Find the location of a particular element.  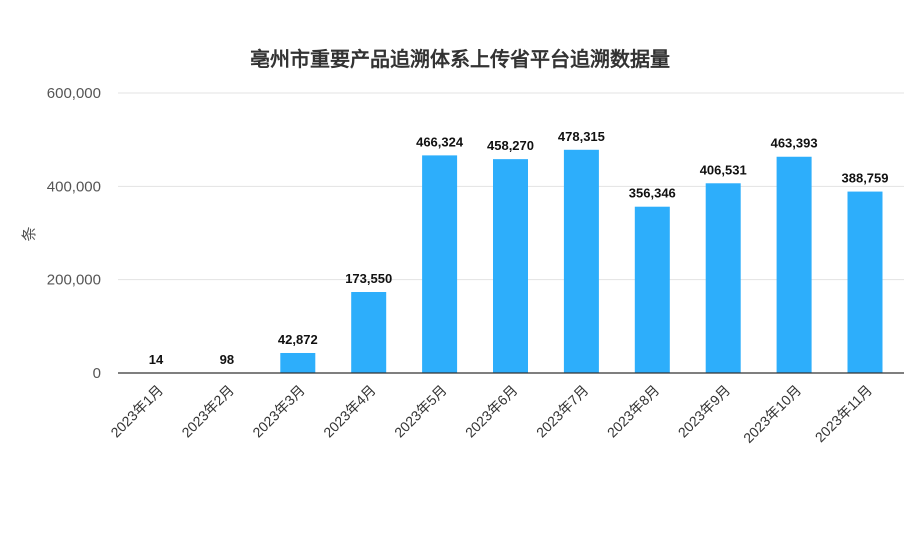

x-tick-label: 2023年11月 is located at coordinates (843, 413).